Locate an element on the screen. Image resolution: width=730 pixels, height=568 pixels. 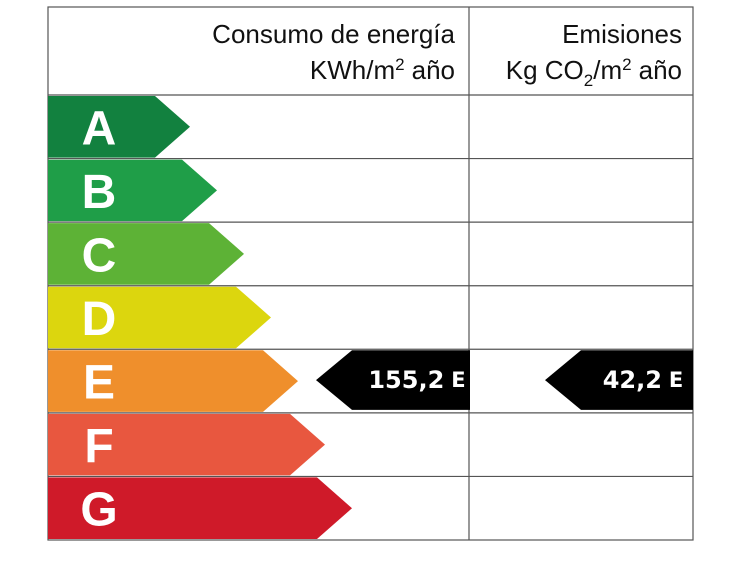
energy-unit: KWh/m2 año is located at coordinates (382, 70).